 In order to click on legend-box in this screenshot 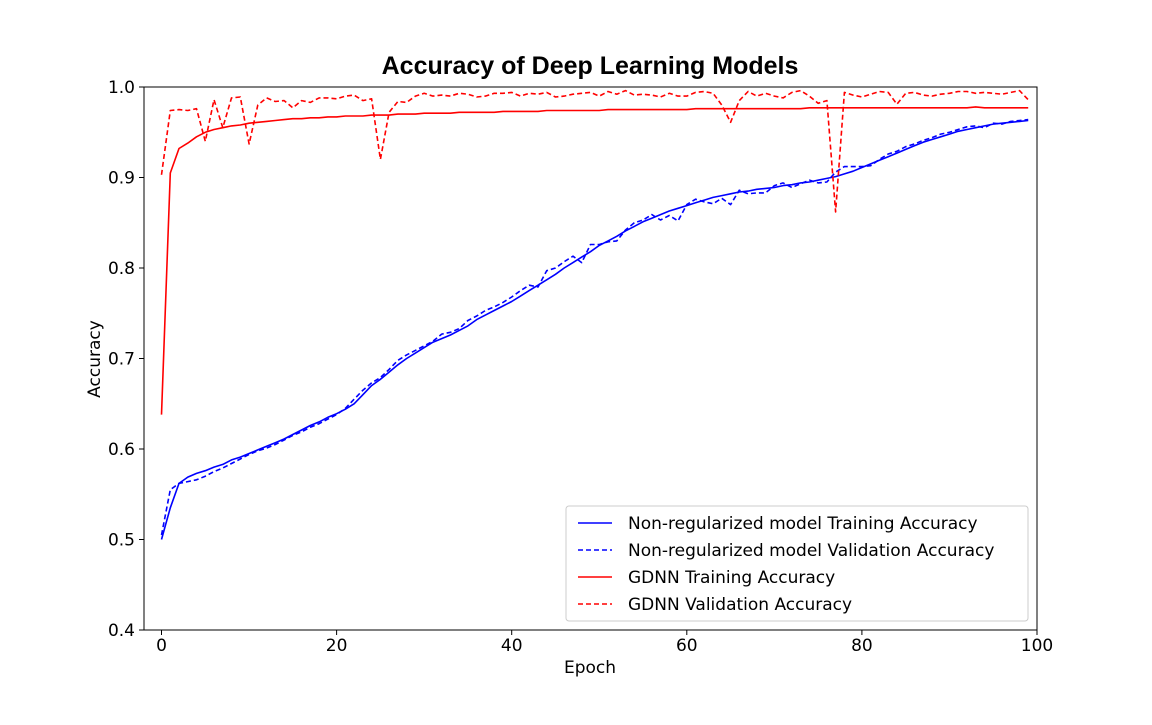, I will do `click(797, 563)`.